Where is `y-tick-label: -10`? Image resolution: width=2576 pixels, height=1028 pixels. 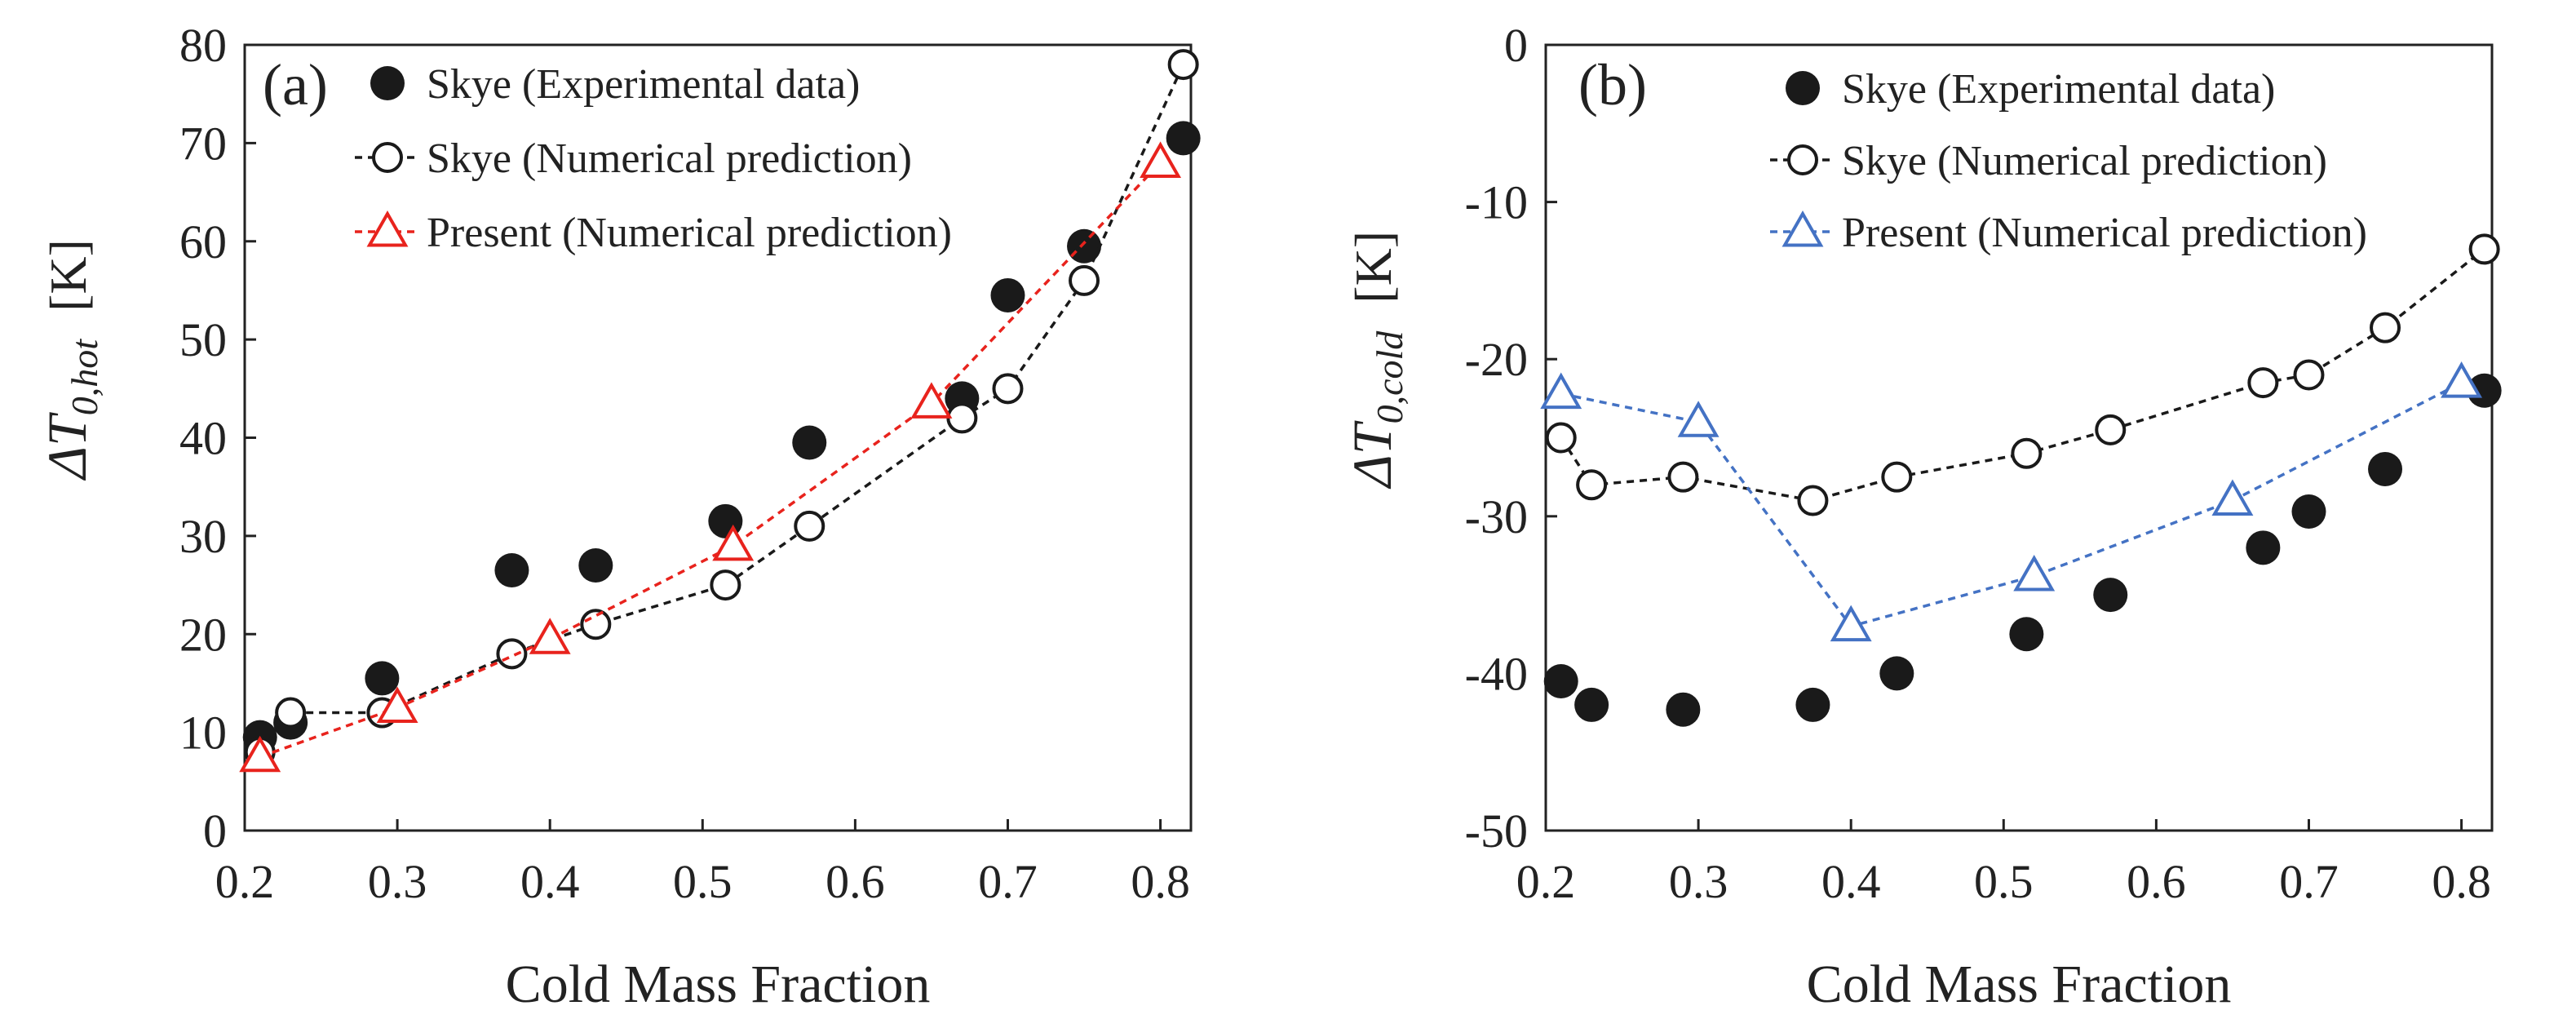
y-tick-label: -10 is located at coordinates (1496, 202).